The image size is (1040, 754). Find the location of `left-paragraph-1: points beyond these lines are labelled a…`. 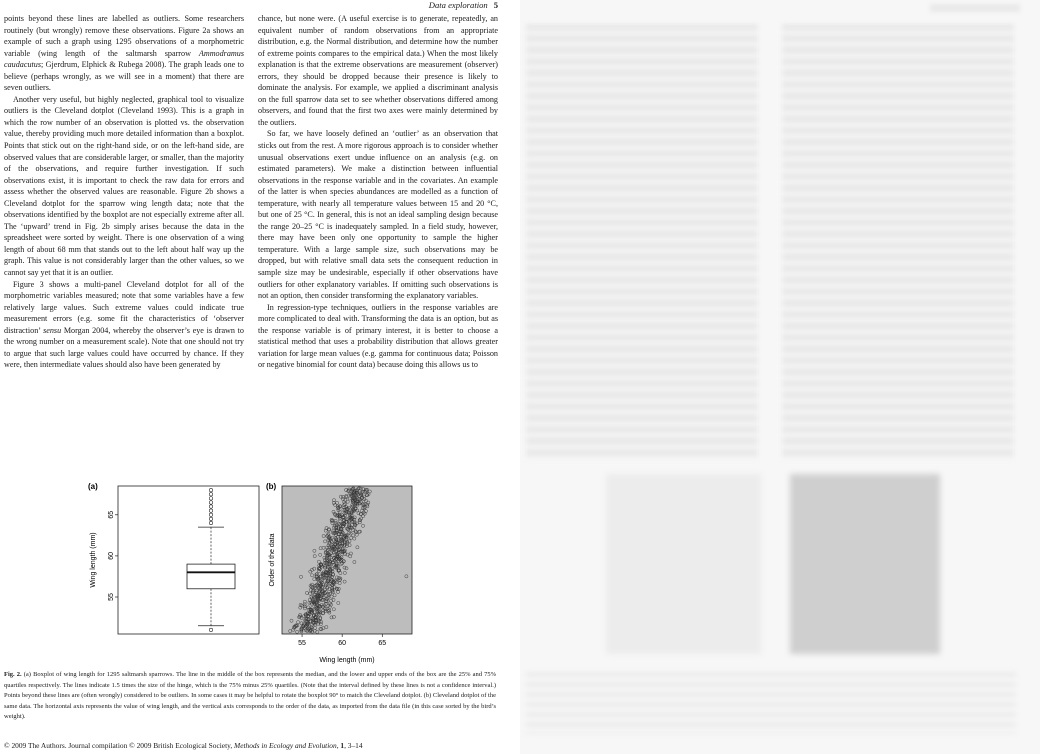

left-paragraph-1: points beyond these lines are labelled a… is located at coordinates (124, 53).